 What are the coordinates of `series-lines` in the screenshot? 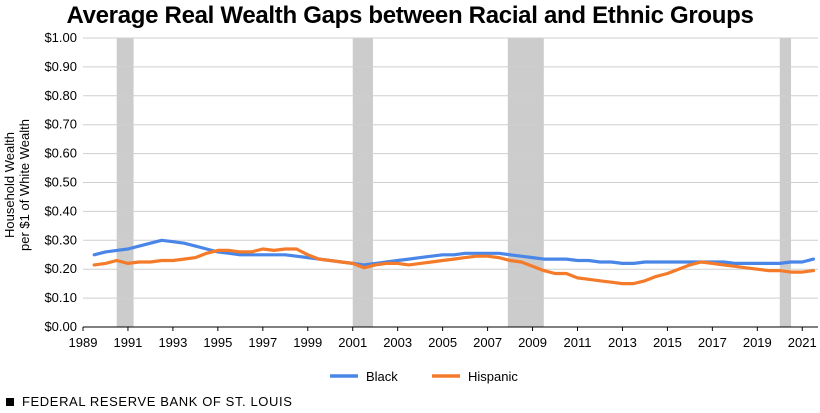 It's located at (454, 262).